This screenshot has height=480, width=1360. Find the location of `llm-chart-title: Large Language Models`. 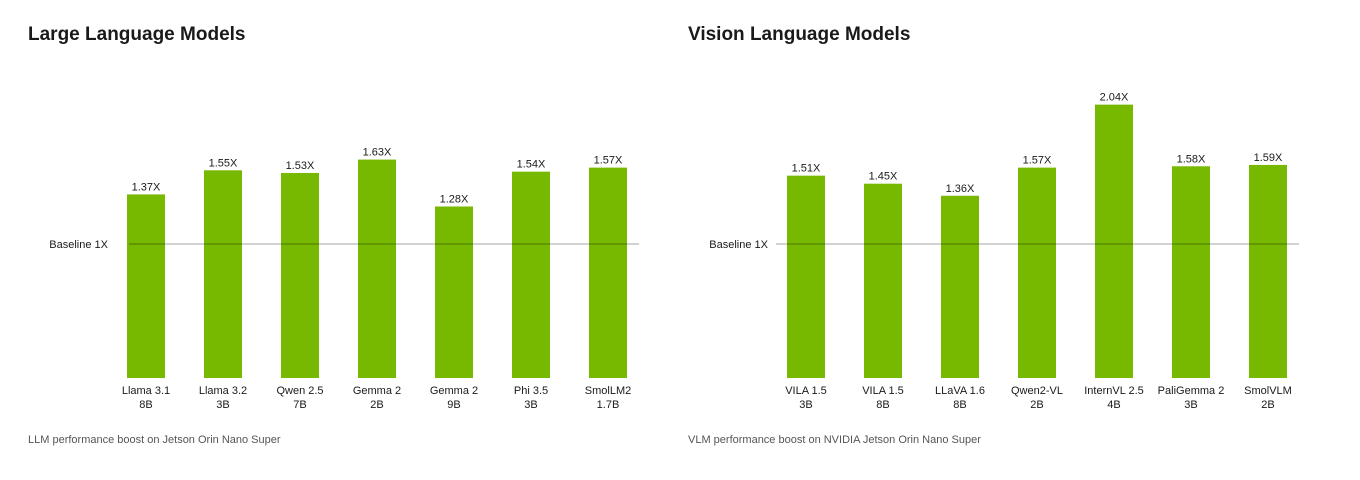

llm-chart-title: Large Language Models is located at coordinates (137, 34).